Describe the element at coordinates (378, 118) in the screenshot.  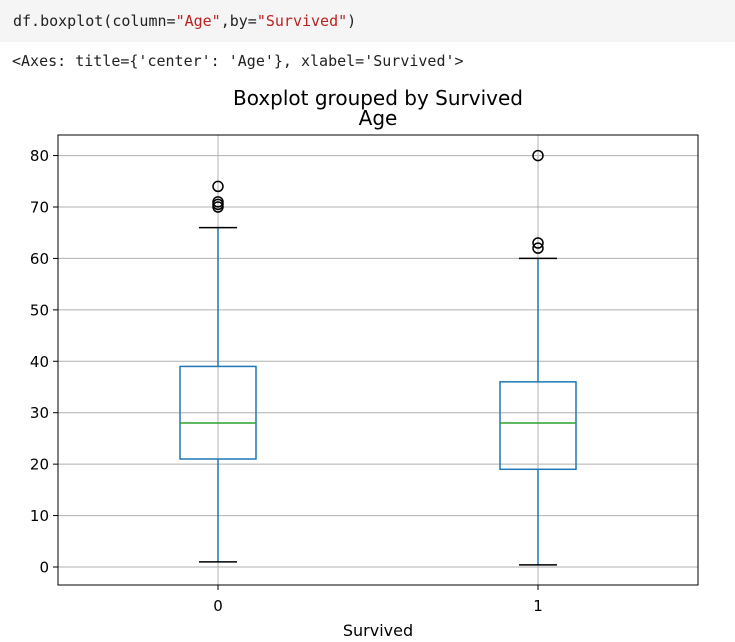
I see `chart-title: Age` at that location.